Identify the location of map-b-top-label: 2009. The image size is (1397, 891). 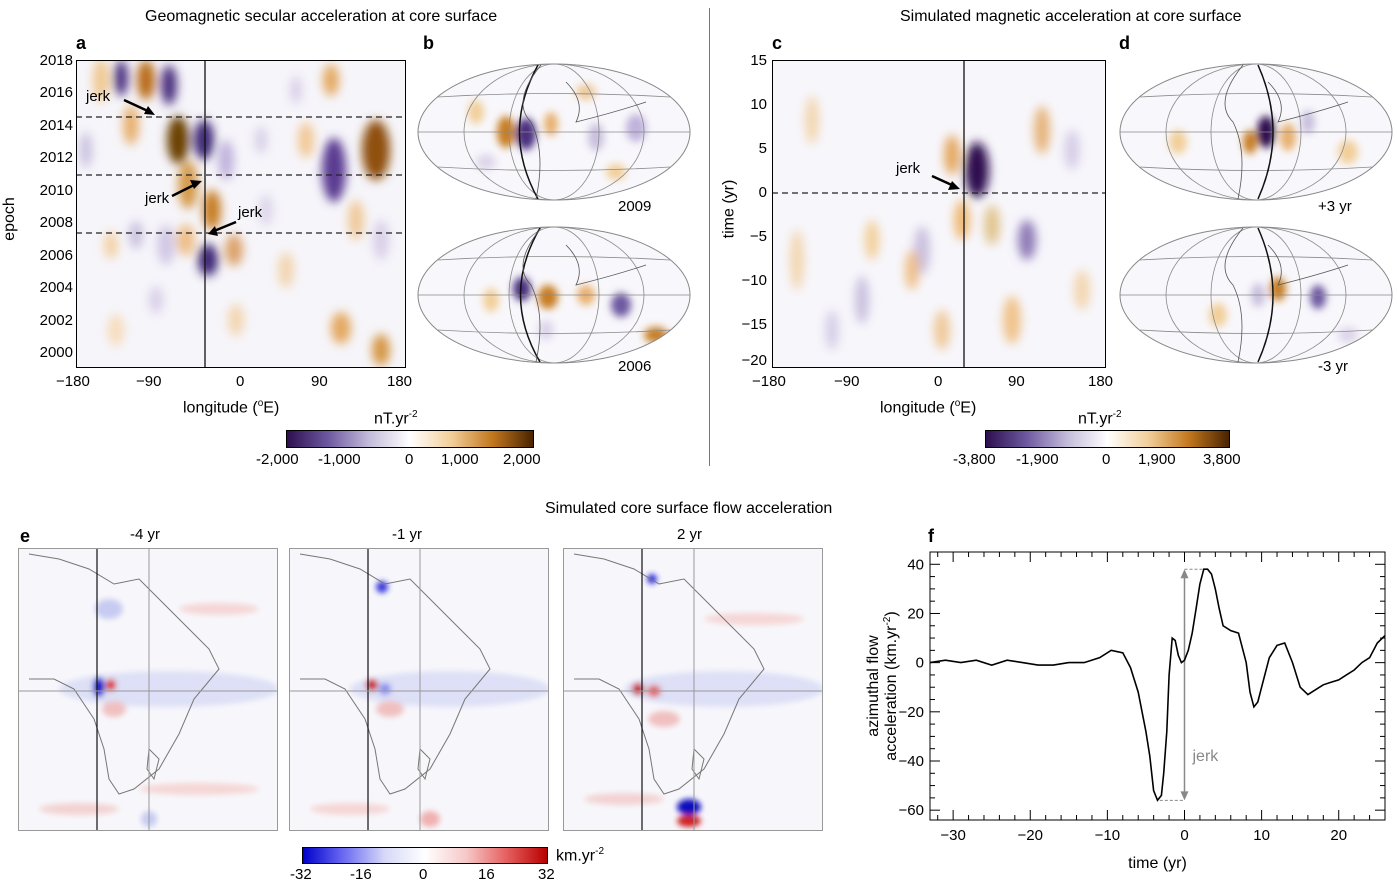
(635, 206).